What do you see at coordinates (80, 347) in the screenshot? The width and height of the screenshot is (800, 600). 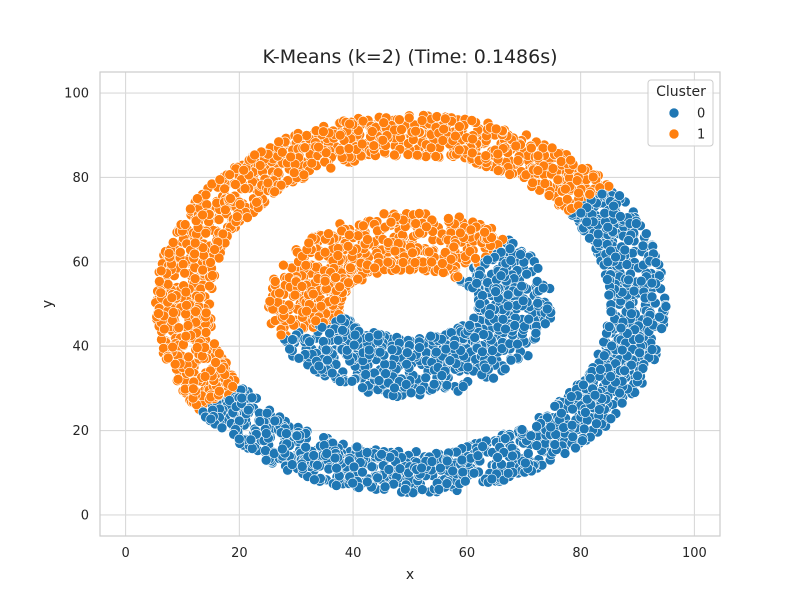 I see `y-tick-label: 40` at bounding box center [80, 347].